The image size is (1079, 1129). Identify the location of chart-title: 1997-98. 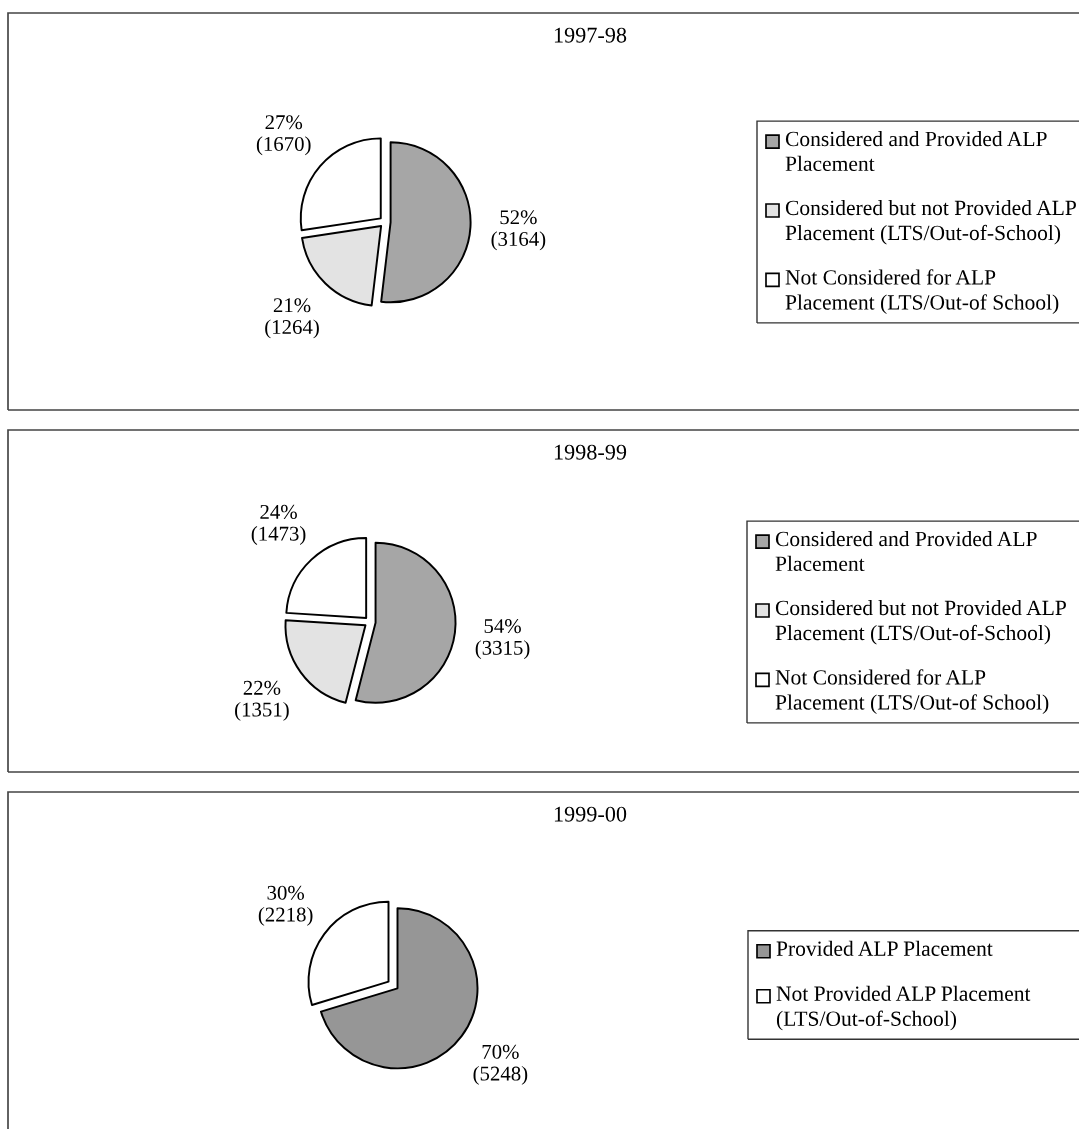
(590, 35).